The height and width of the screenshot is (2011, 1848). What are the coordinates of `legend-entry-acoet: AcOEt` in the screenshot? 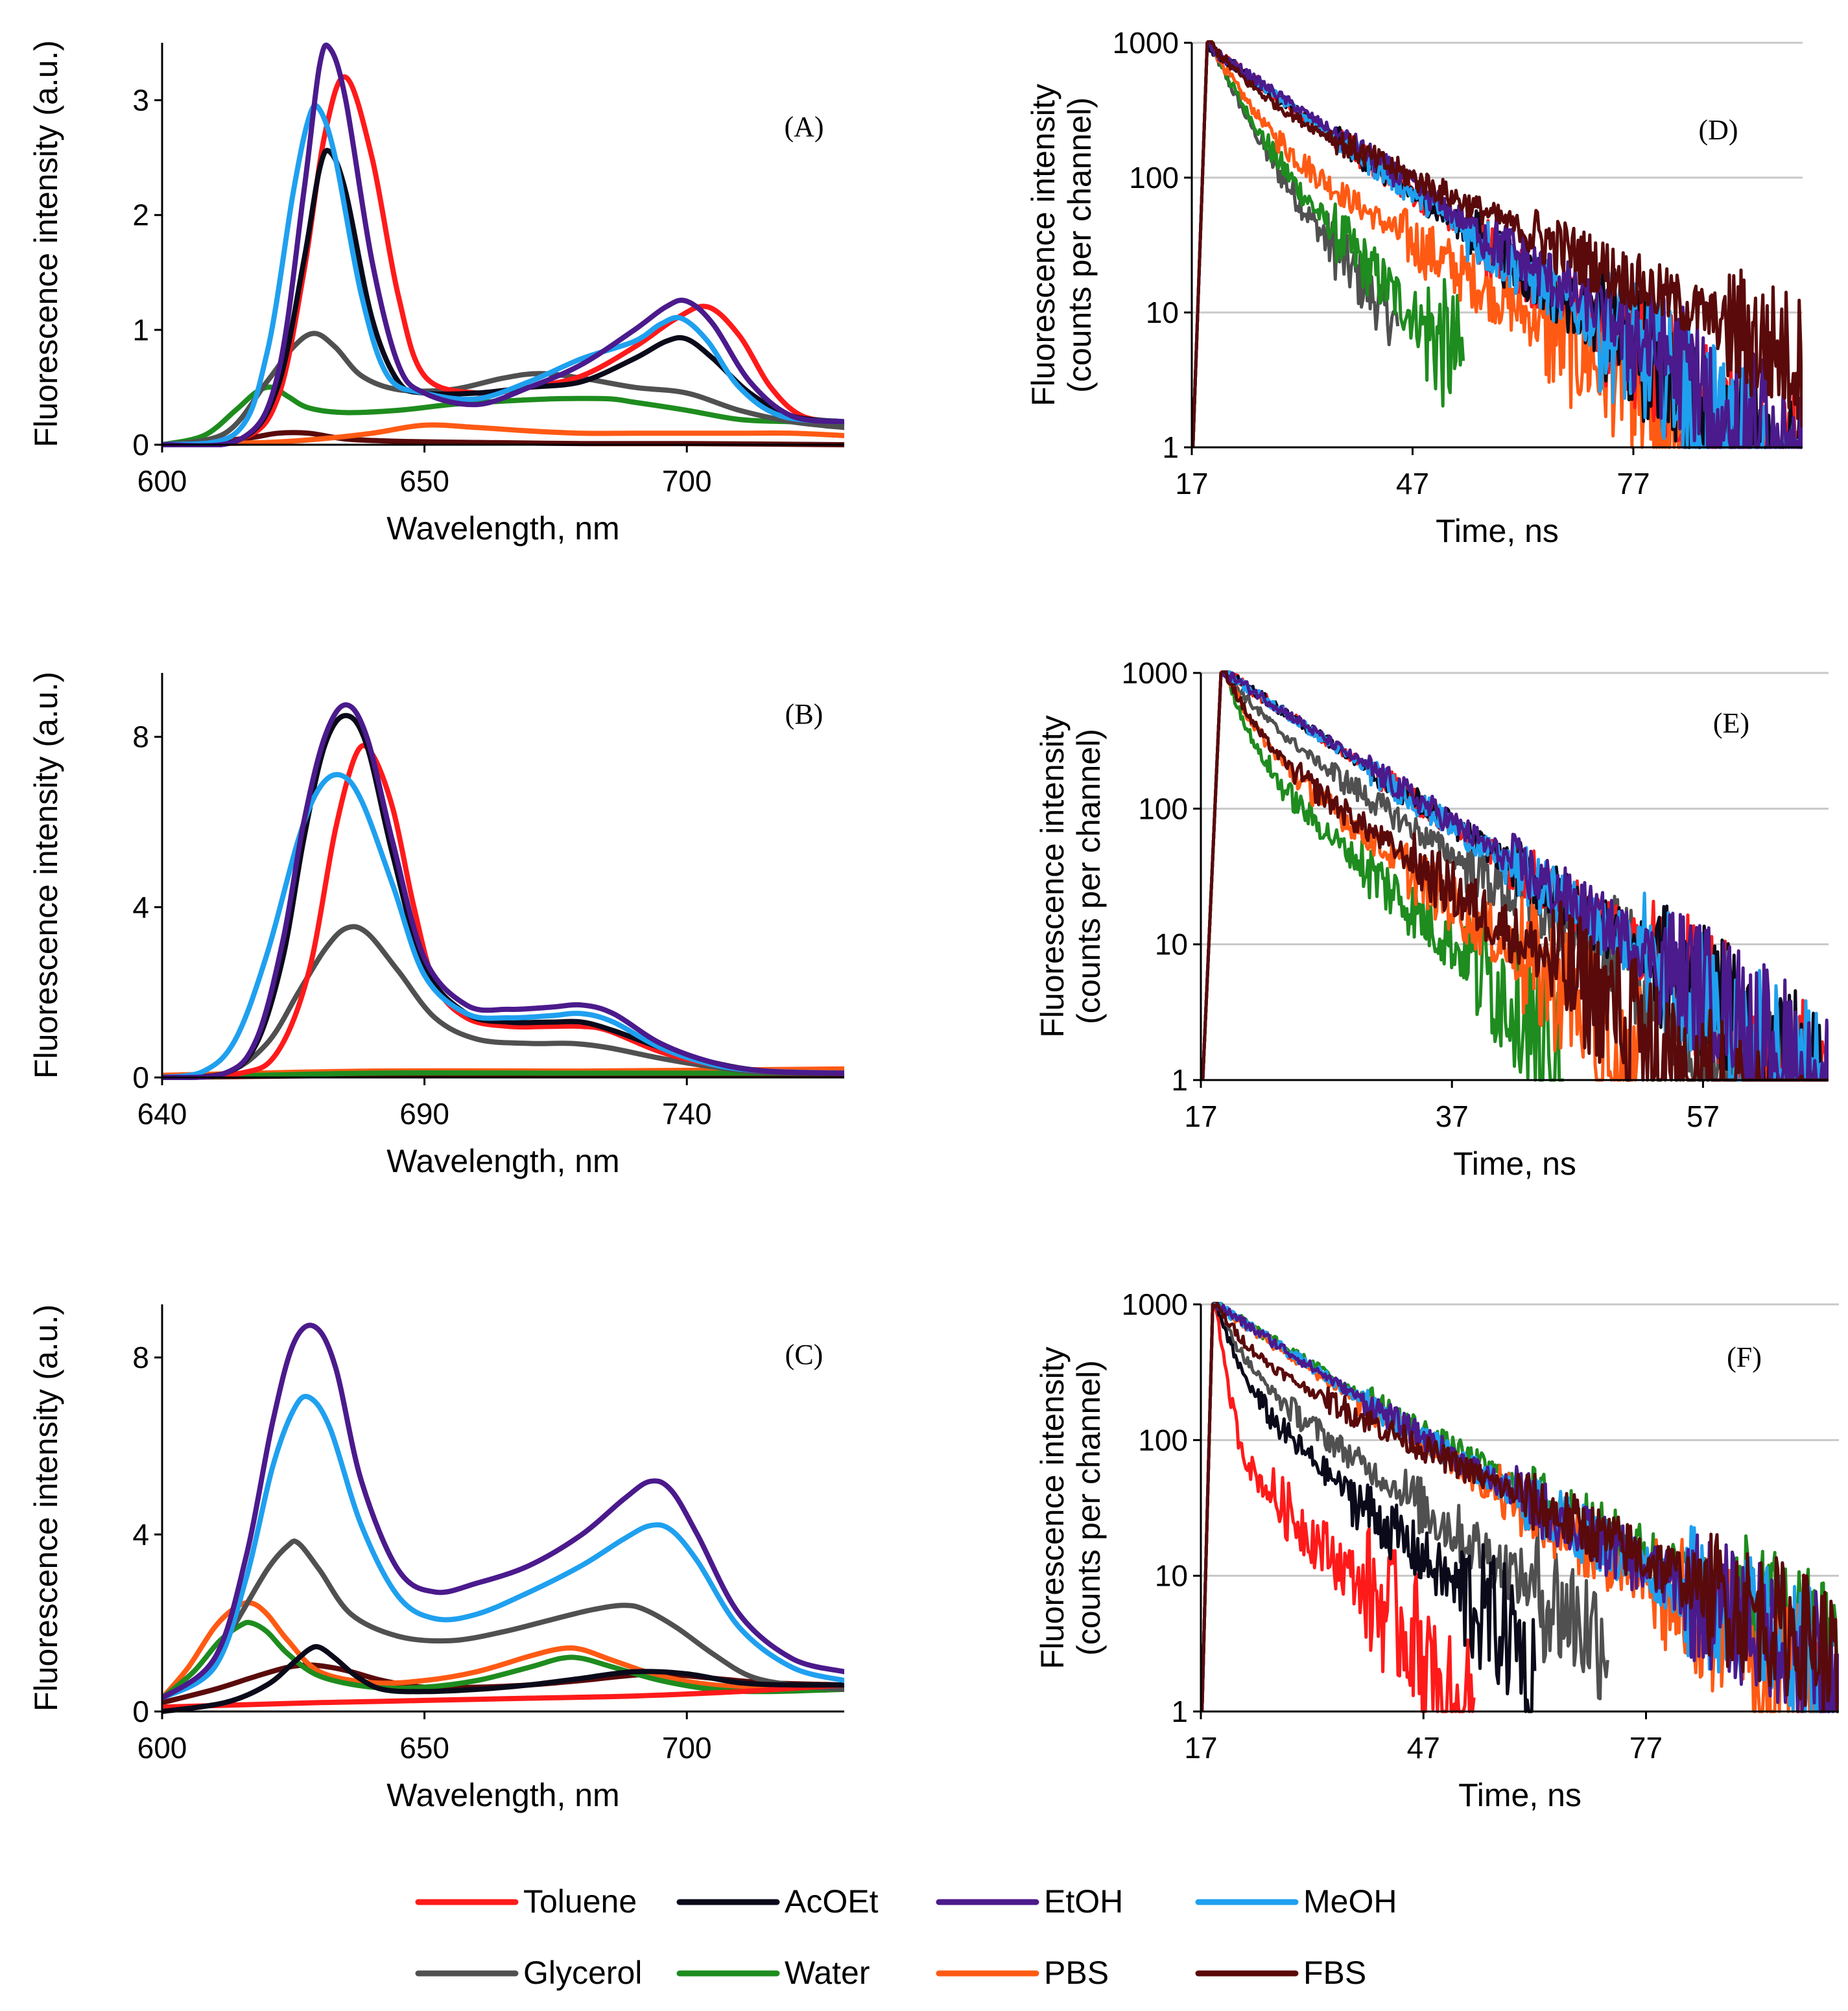 It's located at (777, 1902).